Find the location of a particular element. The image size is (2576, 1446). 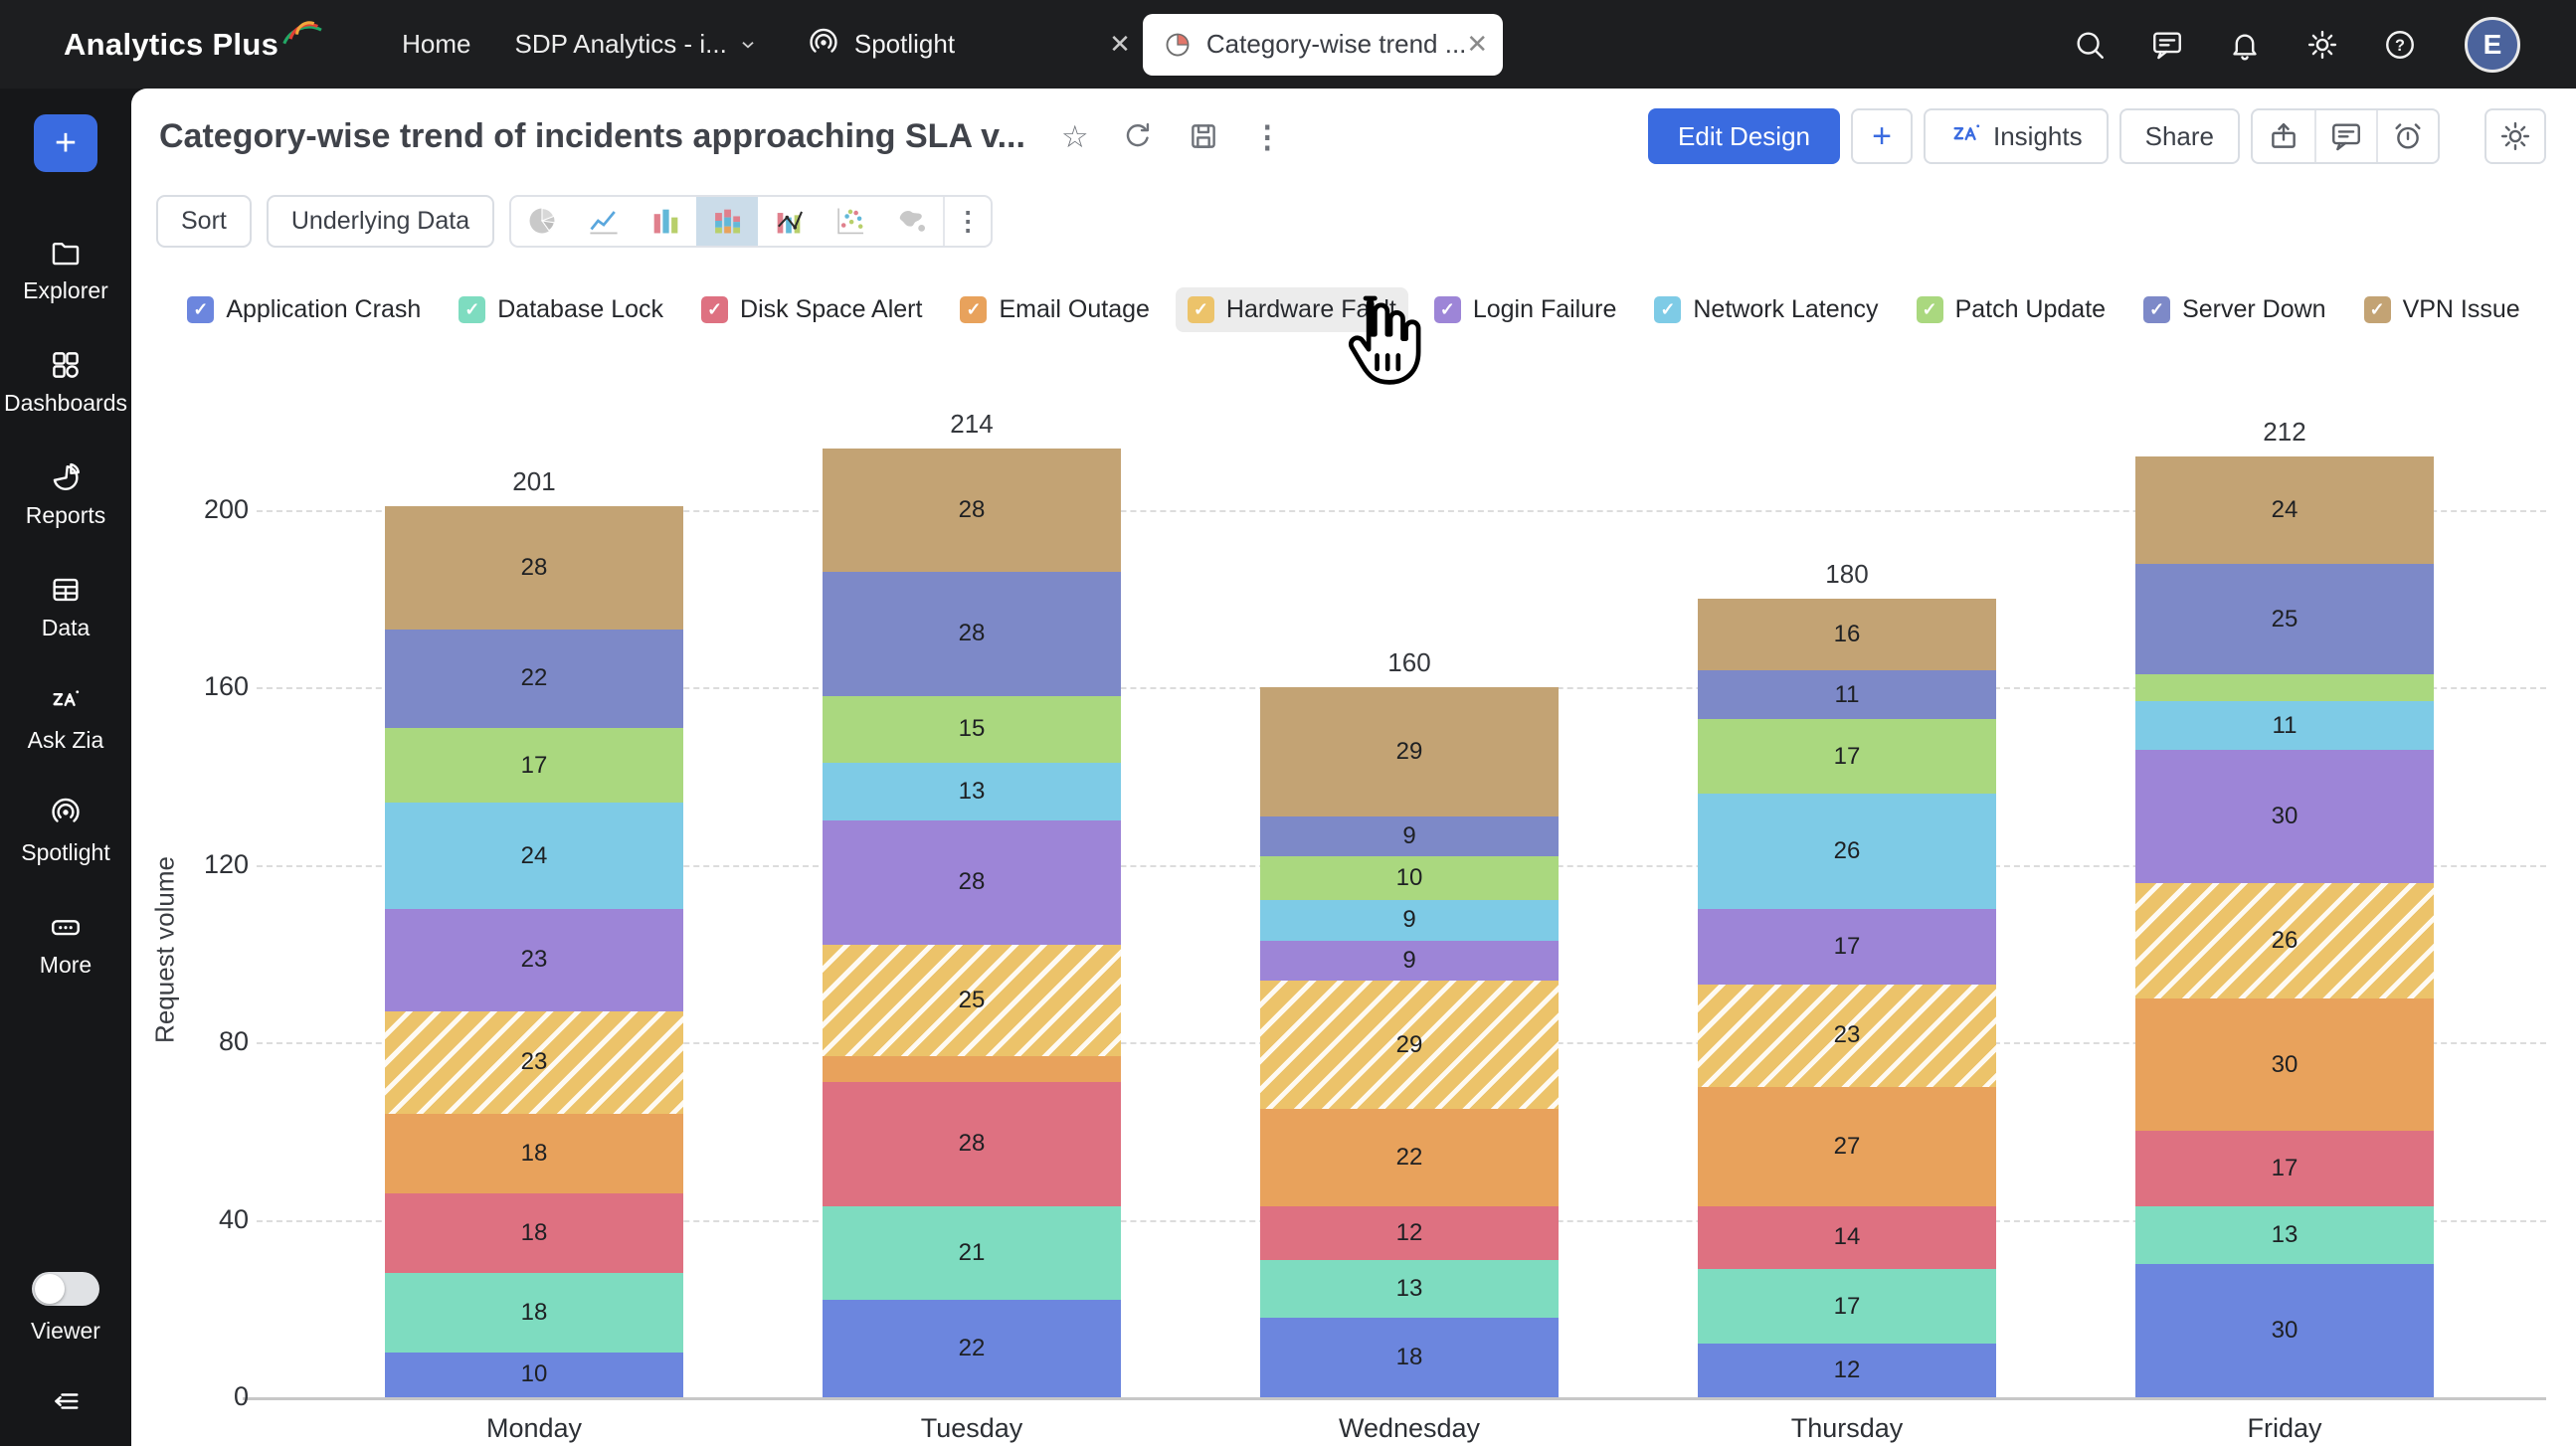

bar-segment-hardware-fault: 29 is located at coordinates (1409, 1045).